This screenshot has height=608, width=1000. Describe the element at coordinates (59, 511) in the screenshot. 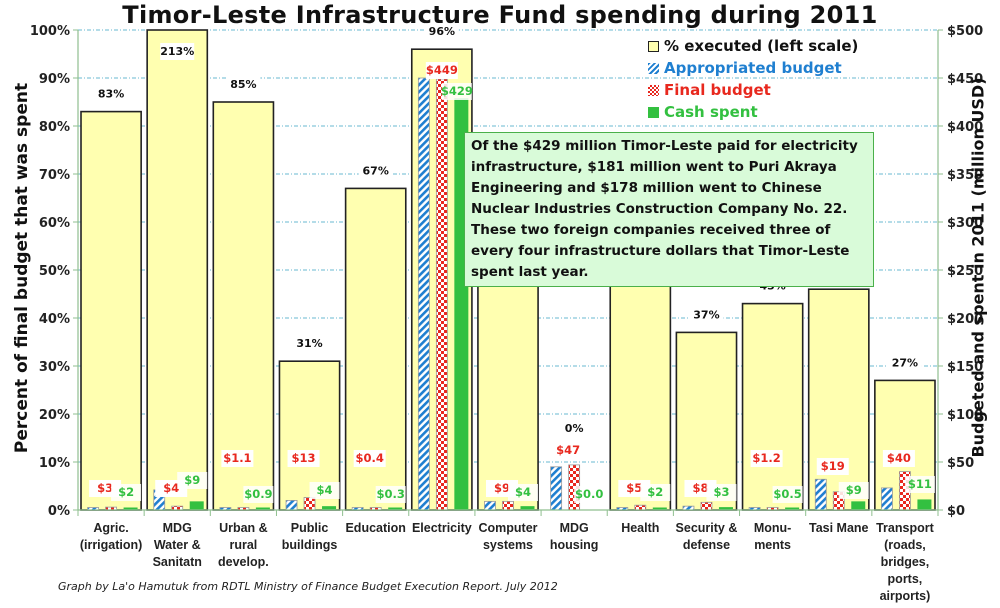

I see `y-tick-label-left: 0%` at that location.